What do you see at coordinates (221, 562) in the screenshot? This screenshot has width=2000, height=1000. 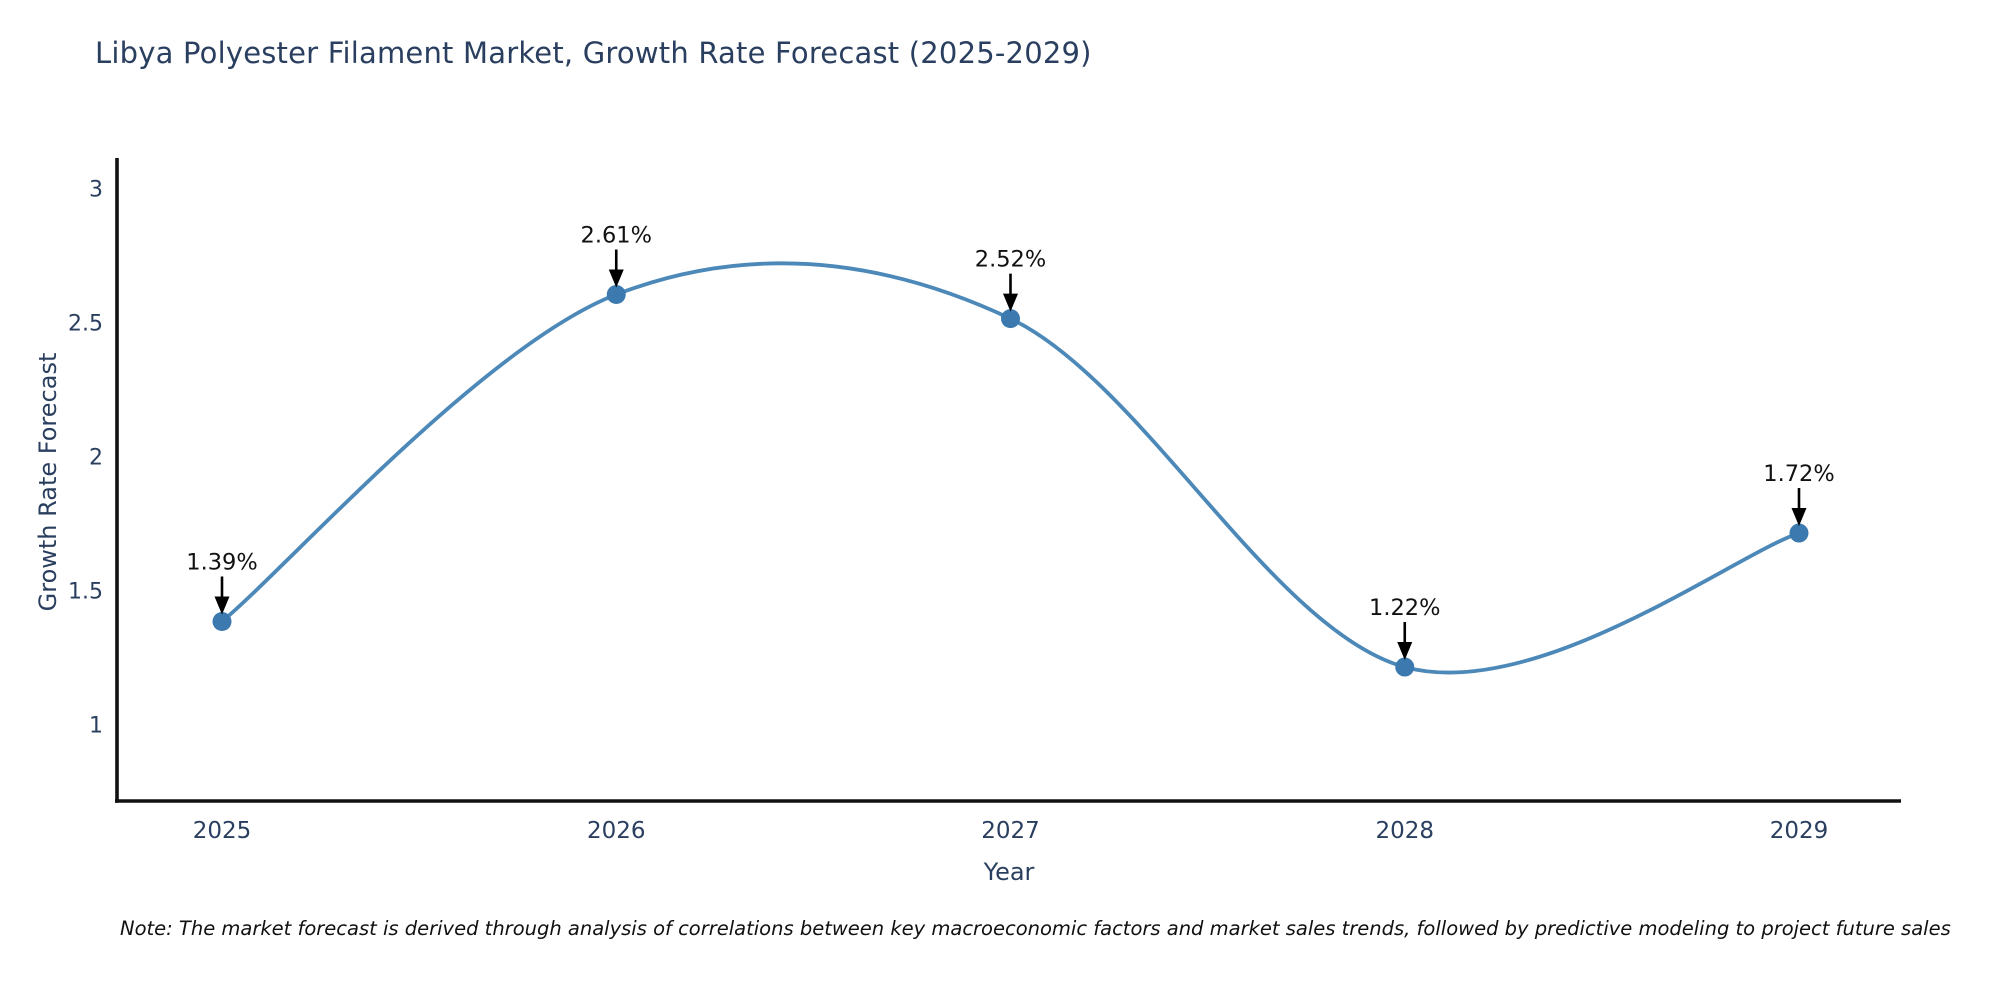 I see `point-annotation-label: 1.39%` at bounding box center [221, 562].